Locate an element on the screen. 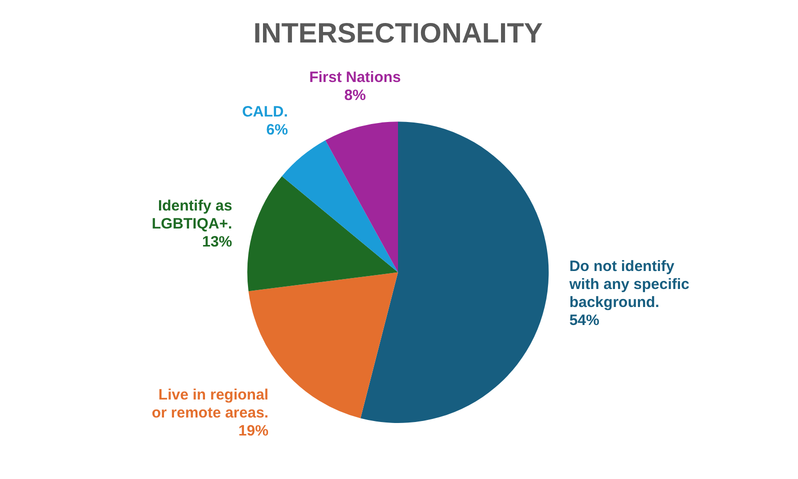  data-label: 54% is located at coordinates (584, 321).